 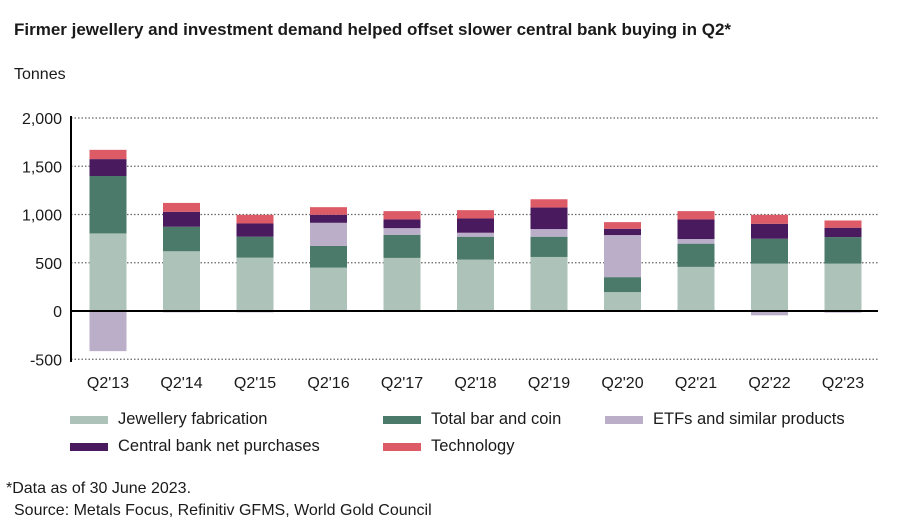 I want to click on legend-item-jewellery: Jewellery fabrication, so click(x=168, y=419).